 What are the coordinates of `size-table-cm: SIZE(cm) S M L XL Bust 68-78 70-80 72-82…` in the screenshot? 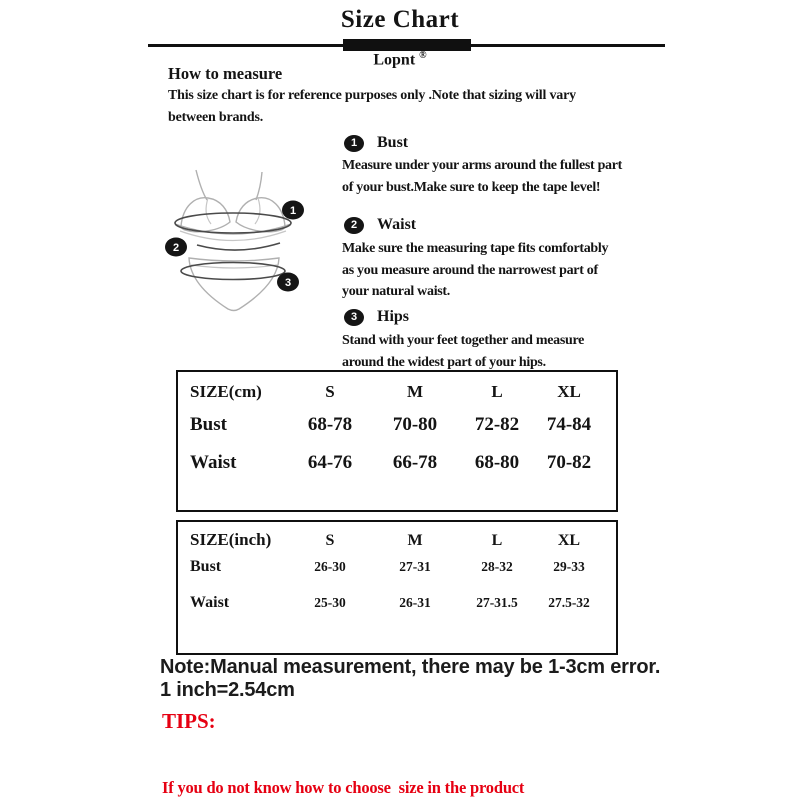 It's located at (397, 441).